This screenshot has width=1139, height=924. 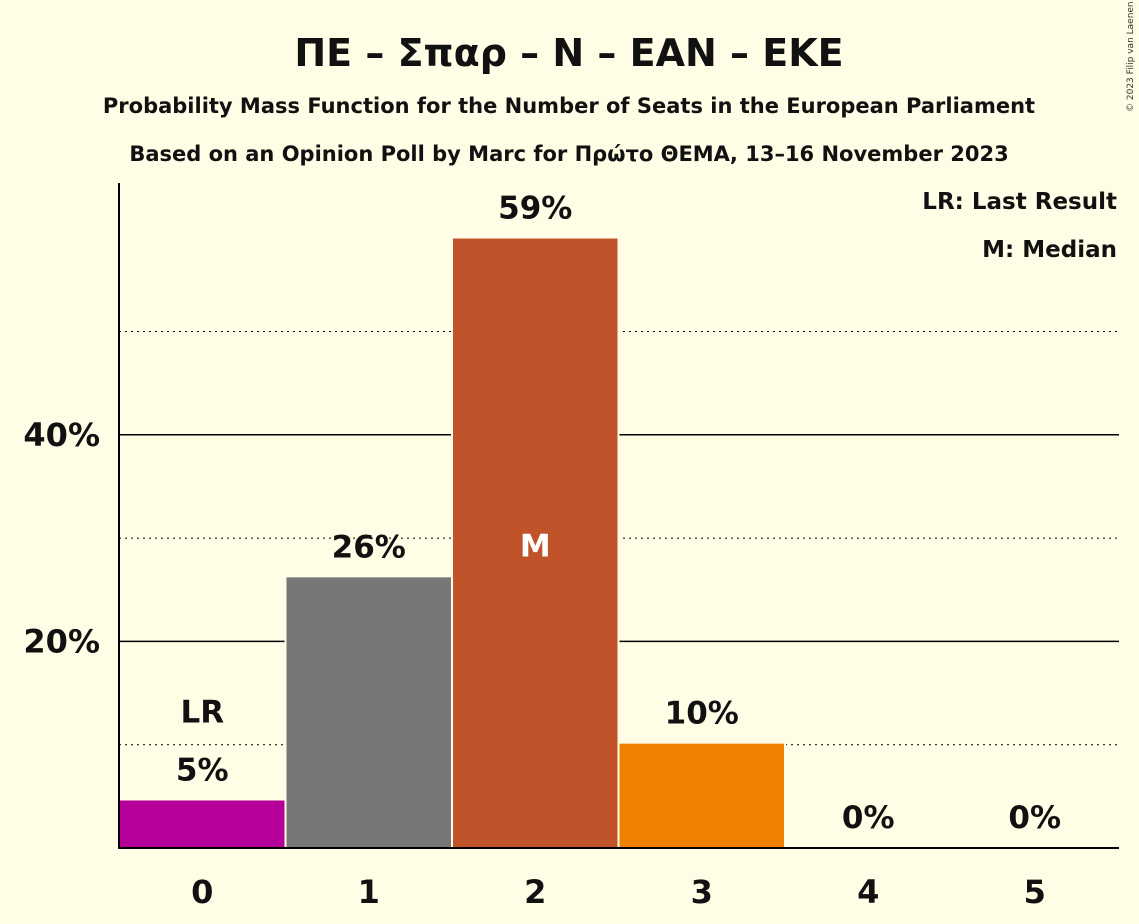 I want to click on bar-value-label: 59%, so click(x=535, y=209).